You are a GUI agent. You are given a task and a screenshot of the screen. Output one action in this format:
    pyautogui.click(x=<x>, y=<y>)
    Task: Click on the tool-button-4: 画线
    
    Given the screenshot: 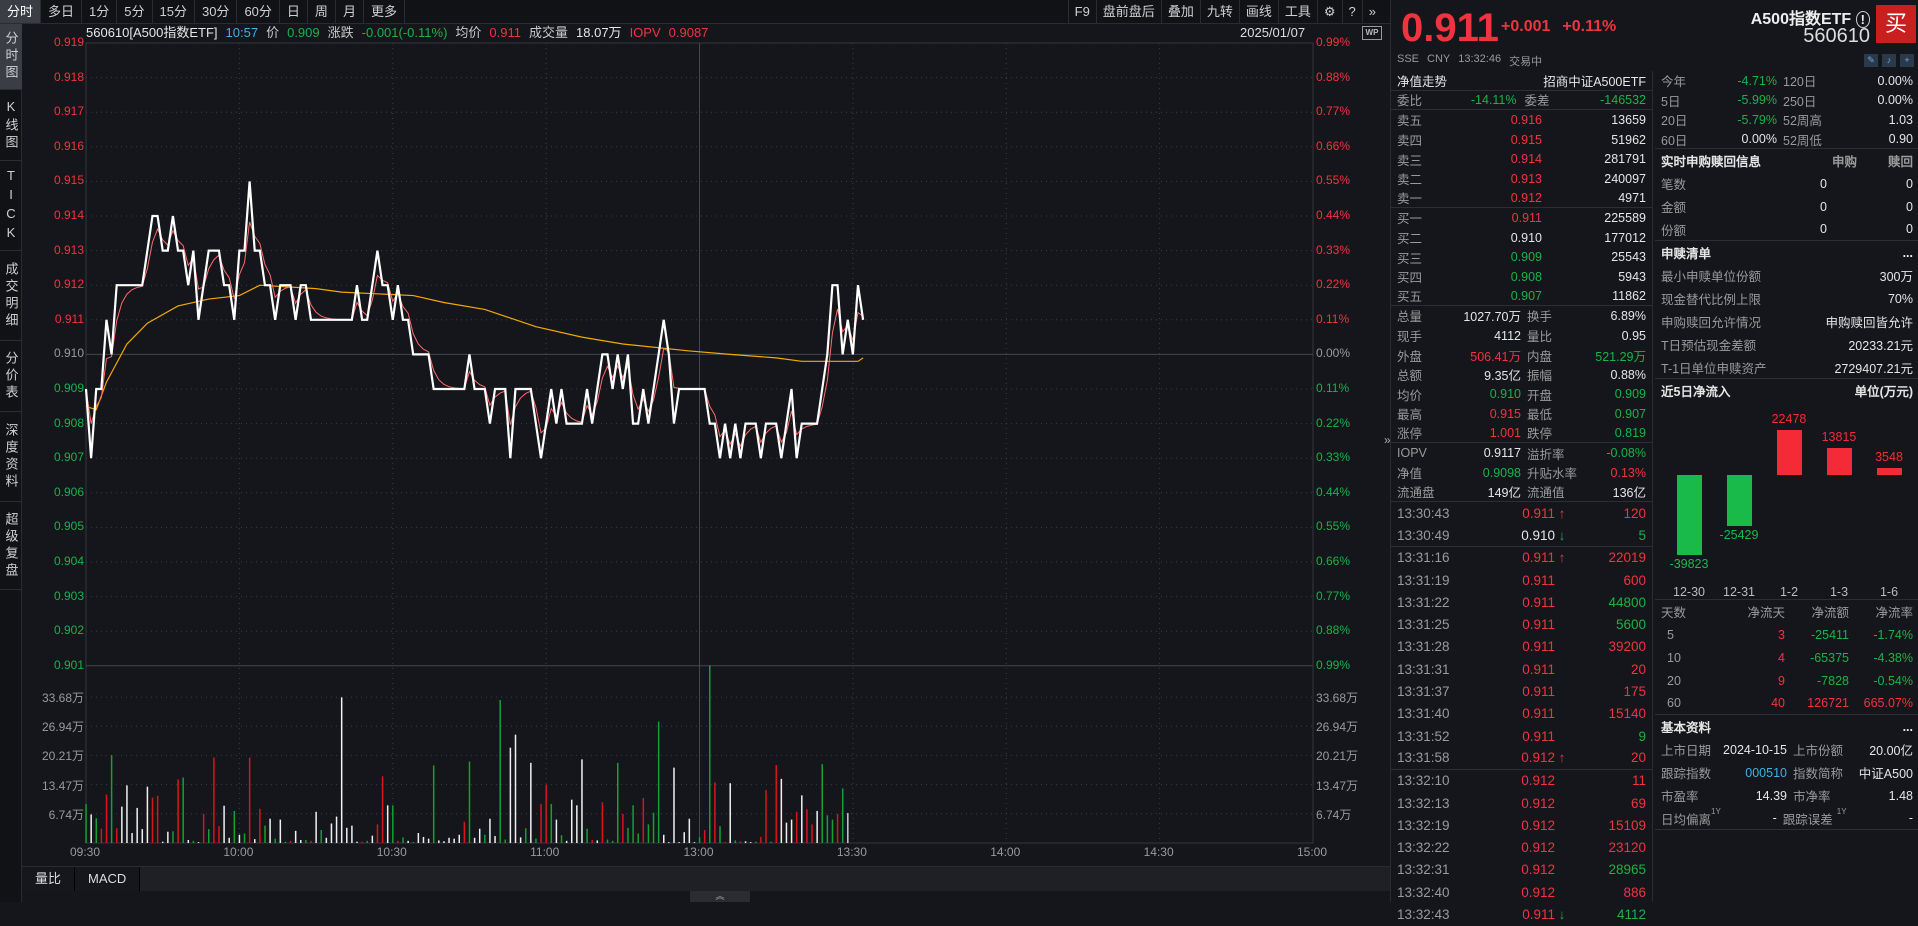 What is the action you would take?
    pyautogui.click(x=1258, y=12)
    